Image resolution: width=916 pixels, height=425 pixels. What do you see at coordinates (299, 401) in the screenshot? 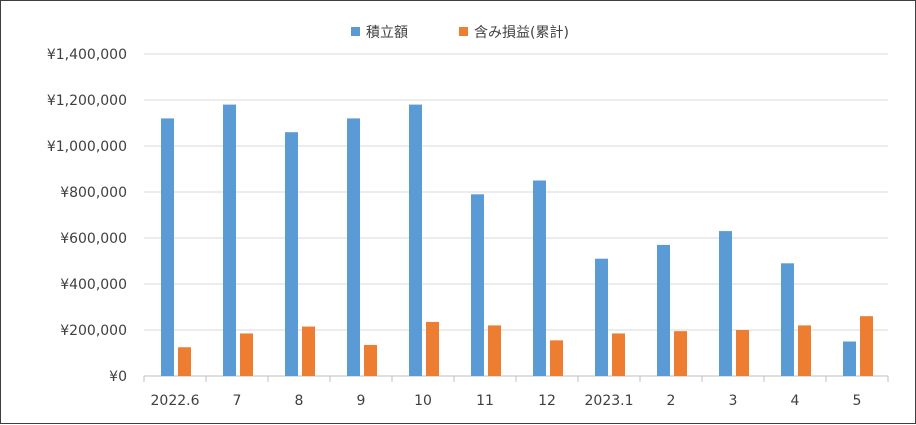
I see `x-tick-label: 8` at bounding box center [299, 401].